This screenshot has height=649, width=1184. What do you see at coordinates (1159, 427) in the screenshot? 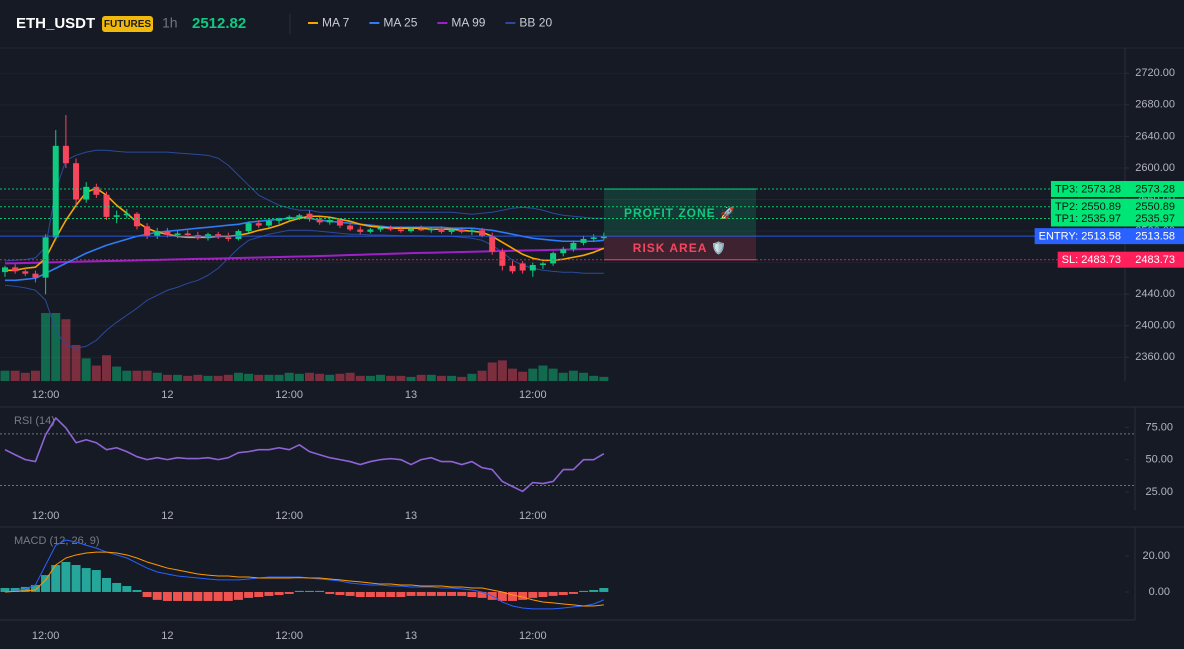
I see `y-tick-label: 75.00` at bounding box center [1159, 427].